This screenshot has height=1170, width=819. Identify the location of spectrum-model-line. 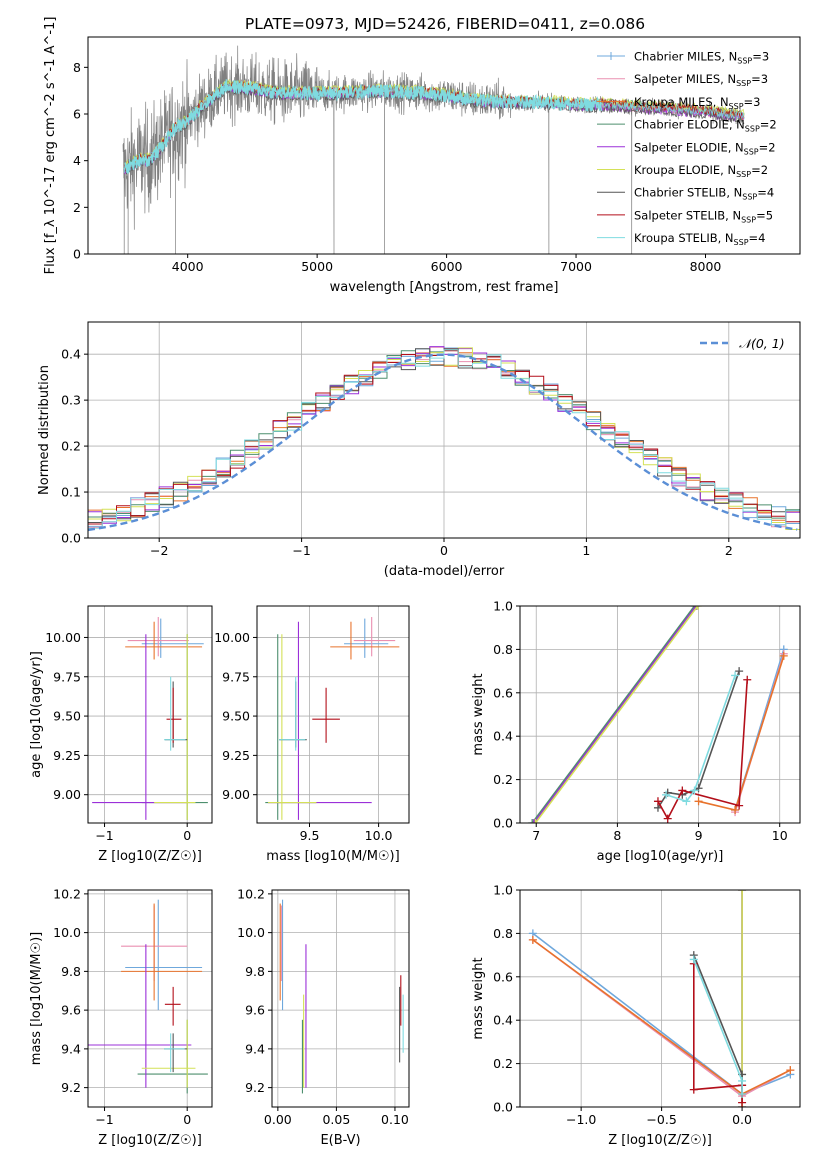
(434, 126).